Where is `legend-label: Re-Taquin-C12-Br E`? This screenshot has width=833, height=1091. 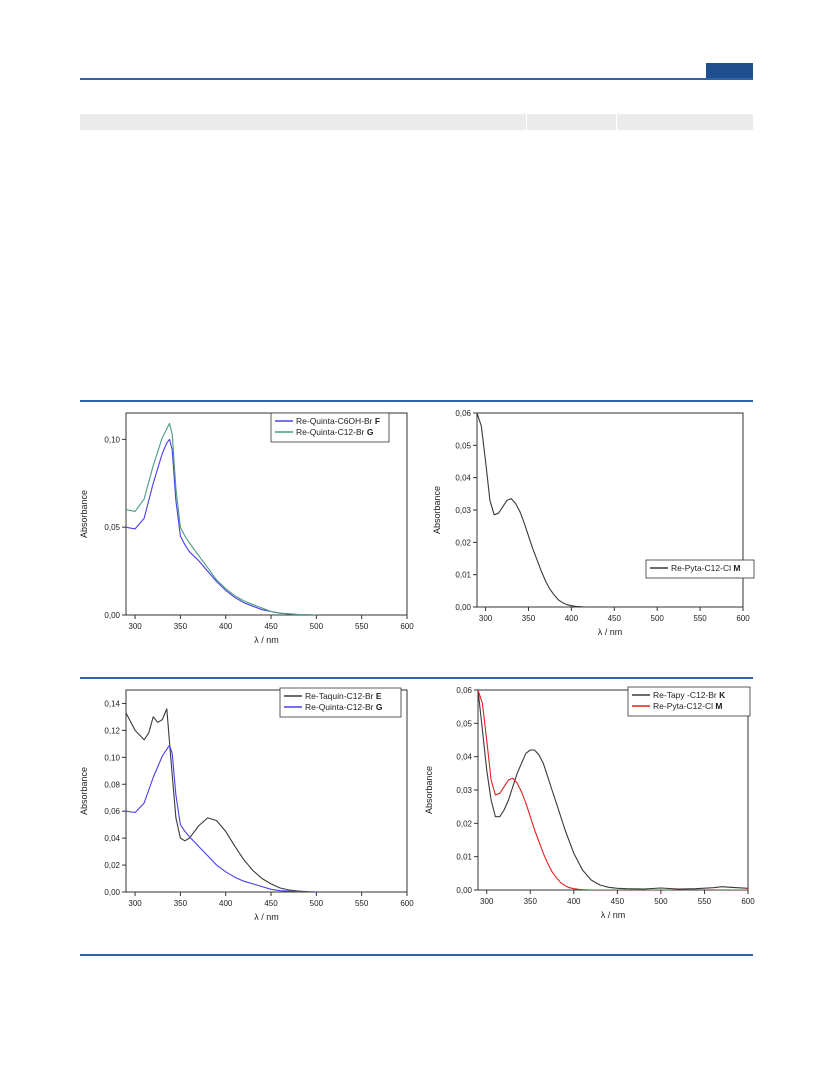
legend-label: Re-Taquin-C12-Br E is located at coordinates (343, 696).